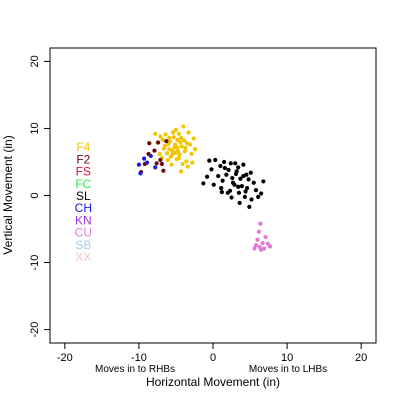 Image resolution: width=400 pixels, height=400 pixels. I want to click on y-tick-label: -20, so click(35, 330).